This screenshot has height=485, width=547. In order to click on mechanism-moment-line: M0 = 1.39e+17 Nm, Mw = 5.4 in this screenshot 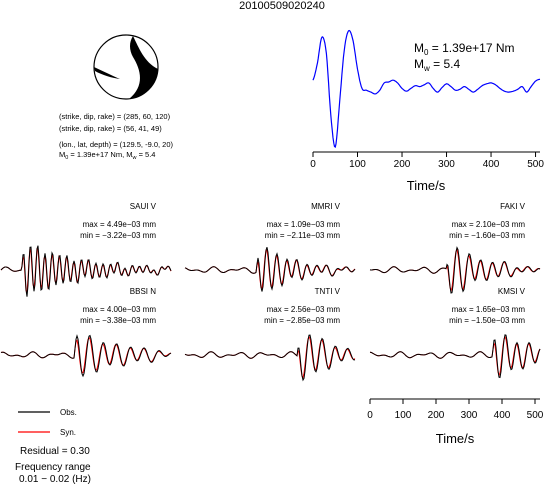, I will do `click(107, 155)`.